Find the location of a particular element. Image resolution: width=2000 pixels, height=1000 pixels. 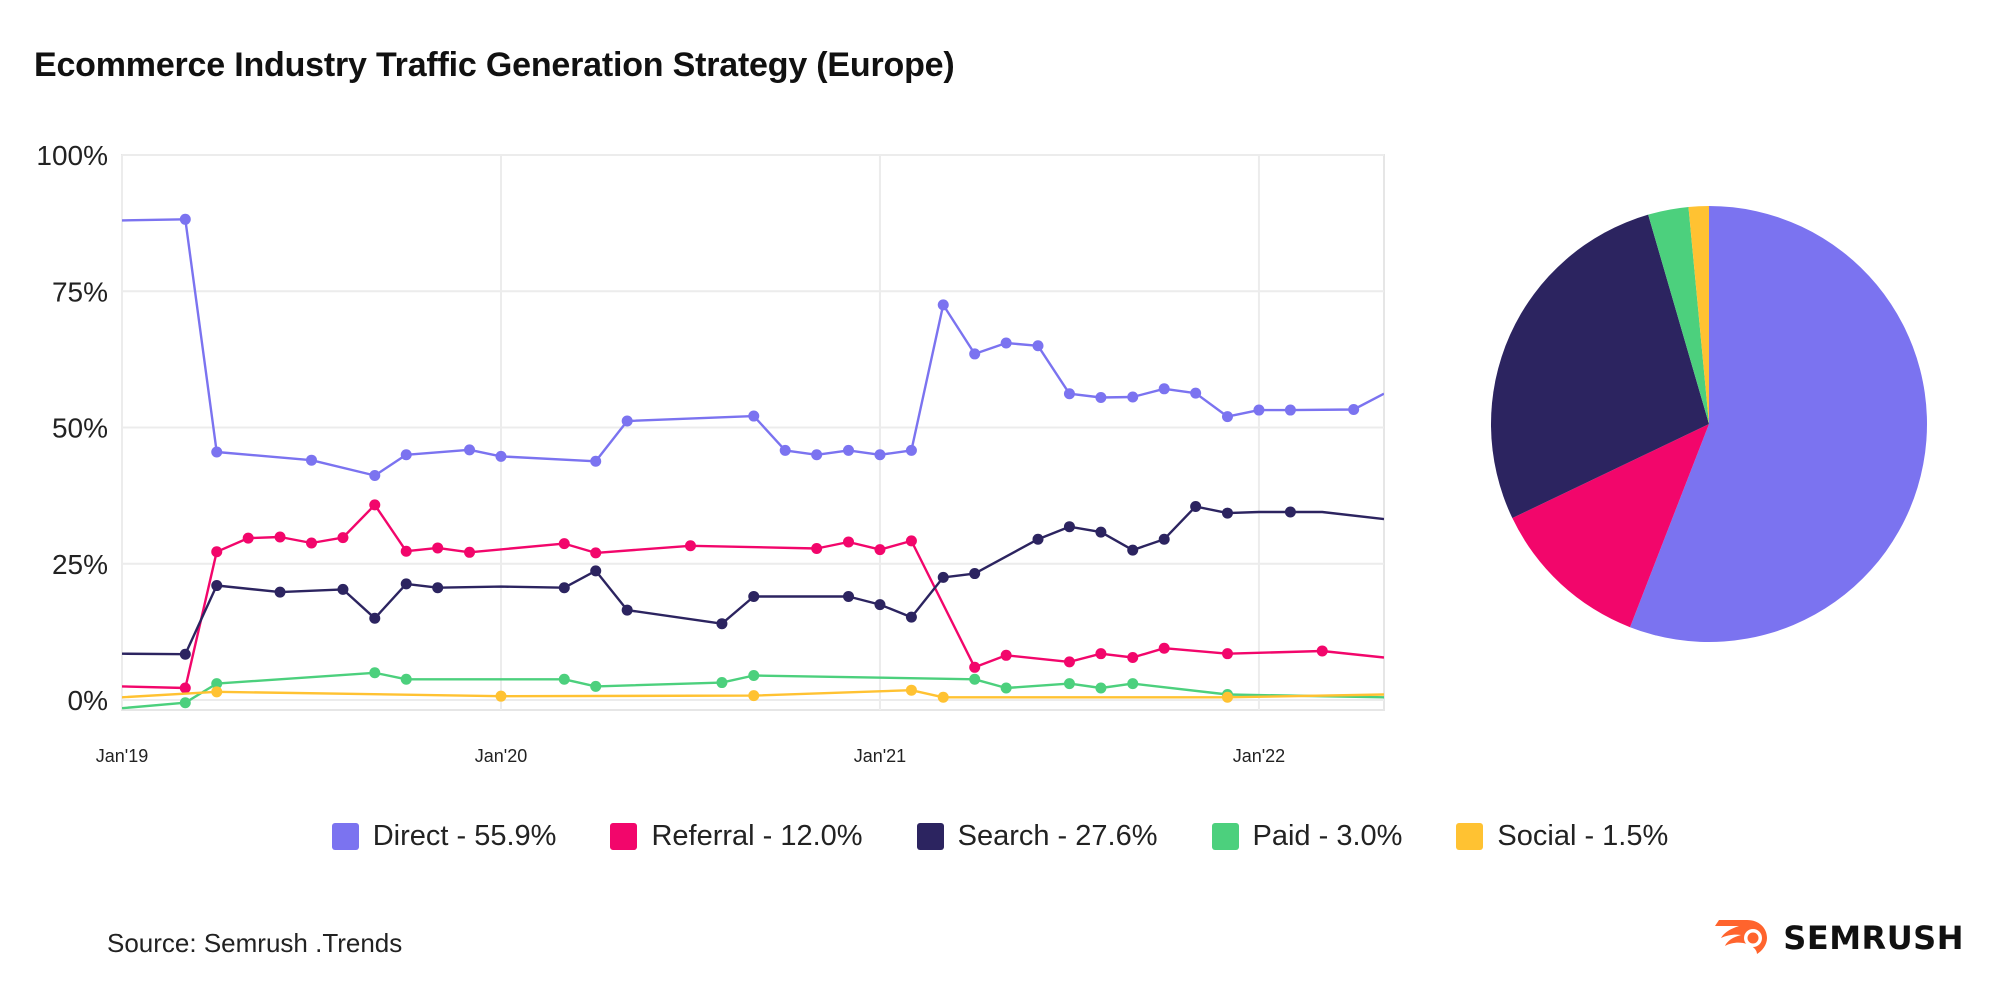

pie-slice-social is located at coordinates (1698, 315).